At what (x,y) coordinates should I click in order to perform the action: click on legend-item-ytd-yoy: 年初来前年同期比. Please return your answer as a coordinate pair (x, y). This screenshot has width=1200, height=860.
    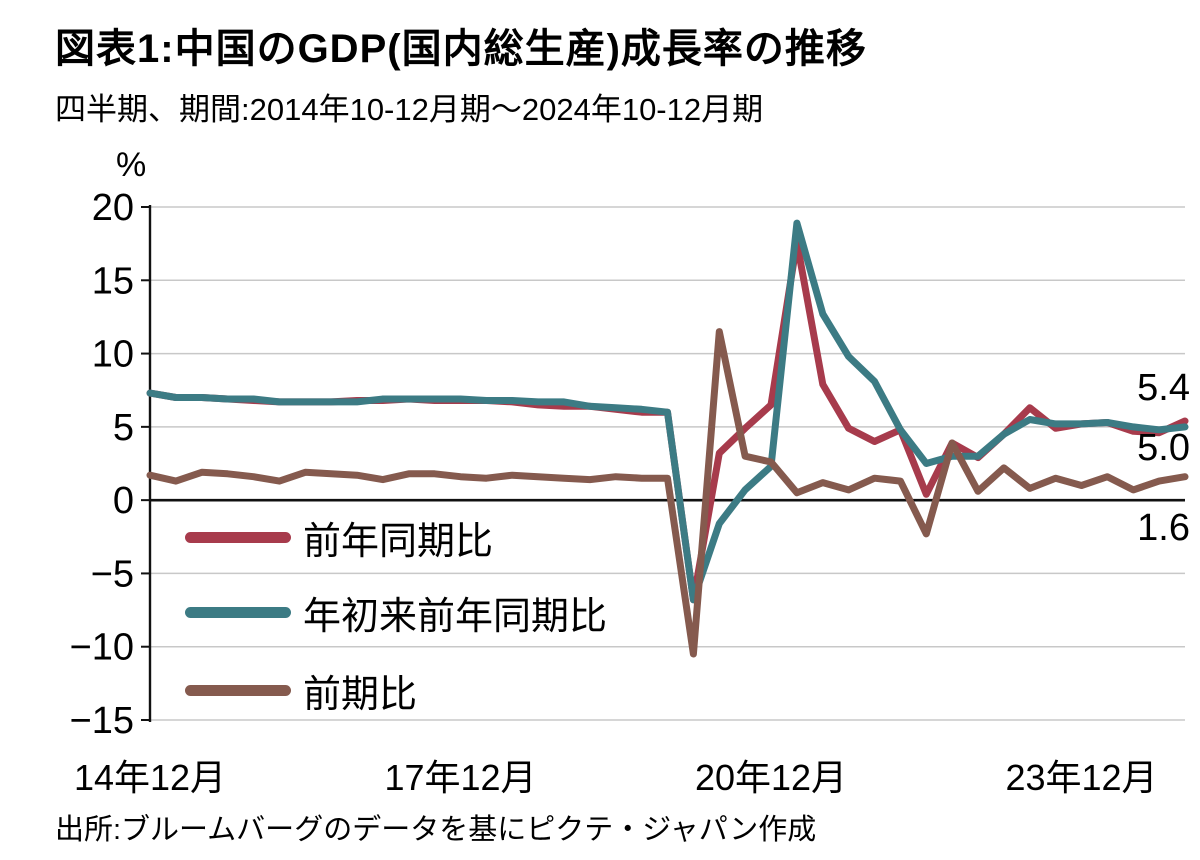
    Looking at the image, I should click on (396, 614).